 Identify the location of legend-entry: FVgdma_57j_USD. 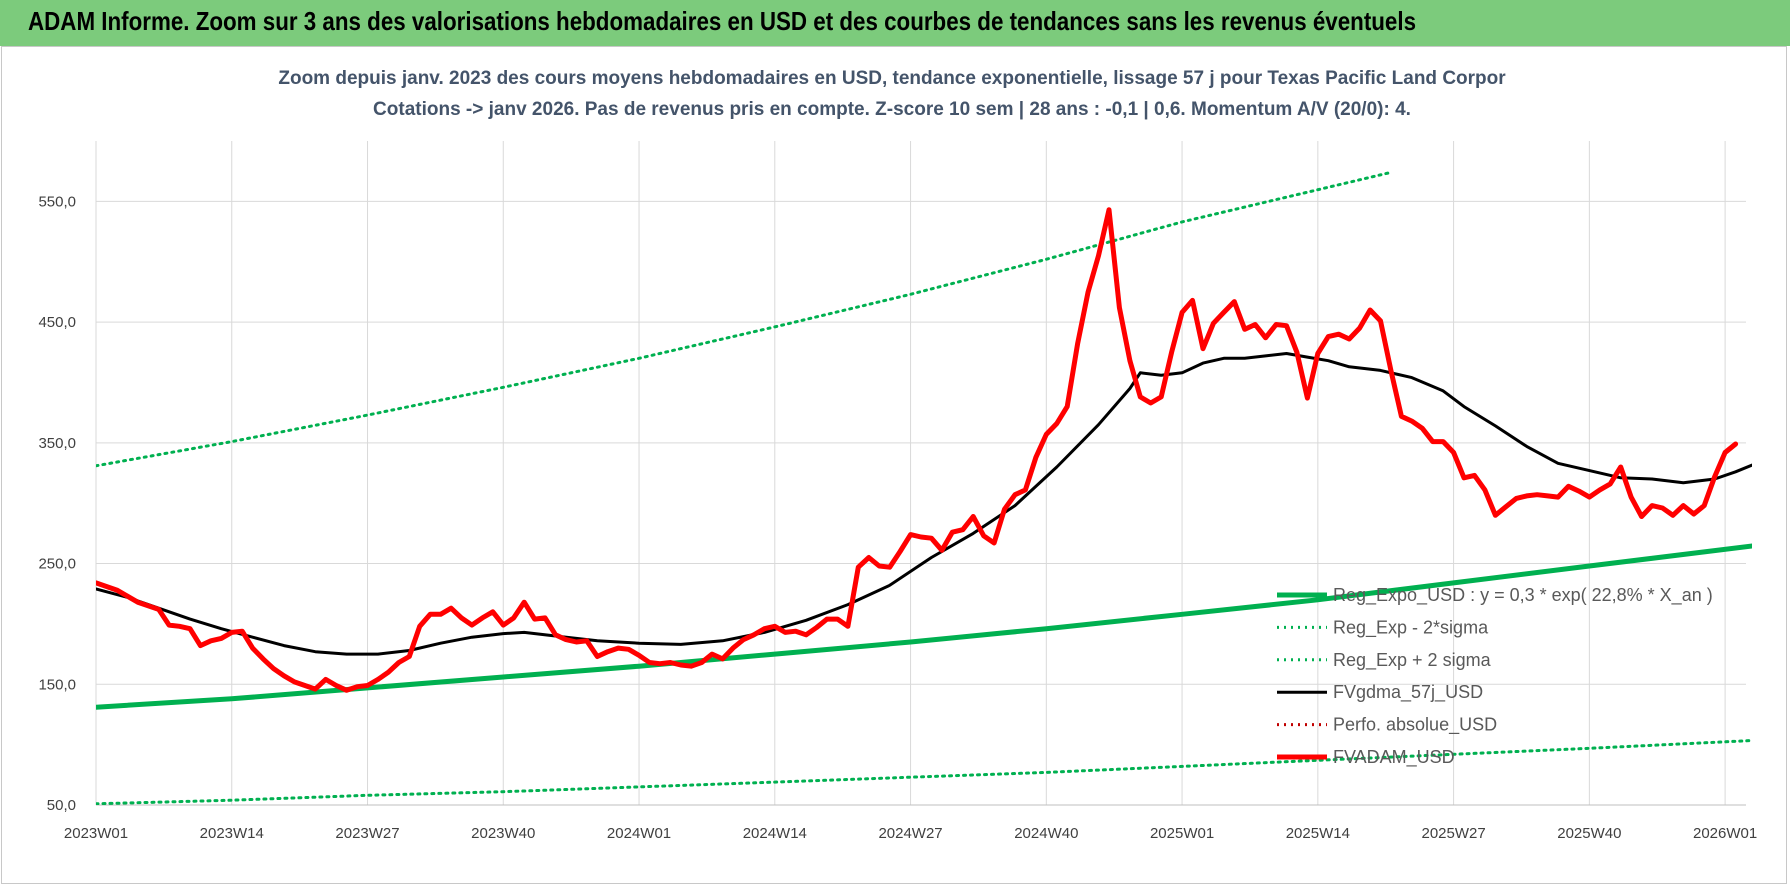
(1408, 692).